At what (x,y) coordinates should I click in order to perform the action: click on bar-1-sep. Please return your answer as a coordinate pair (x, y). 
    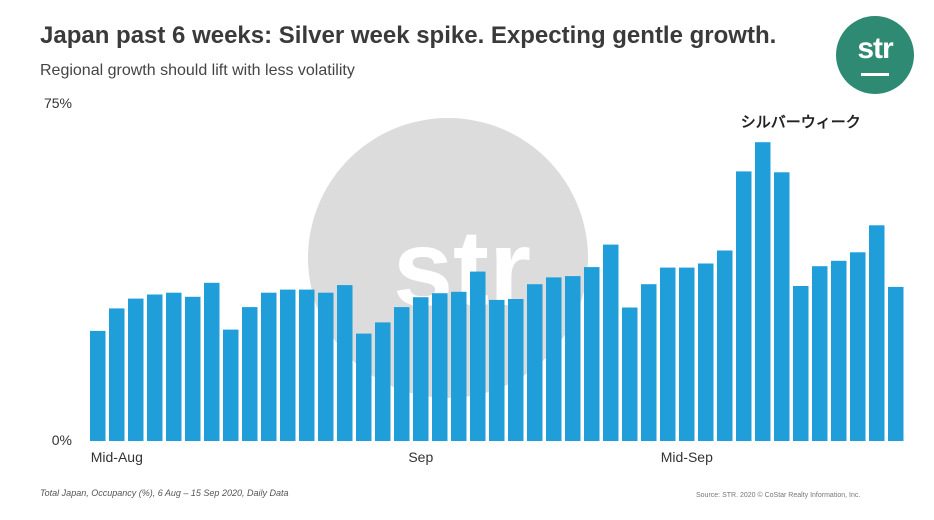
    Looking at the image, I should click on (592, 354).